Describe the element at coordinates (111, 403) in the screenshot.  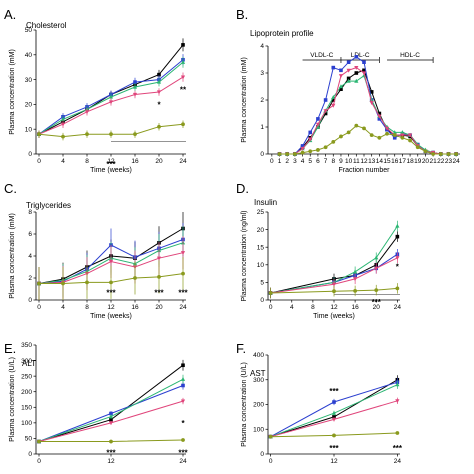
I see `panel-5-series-1-line` at that location.